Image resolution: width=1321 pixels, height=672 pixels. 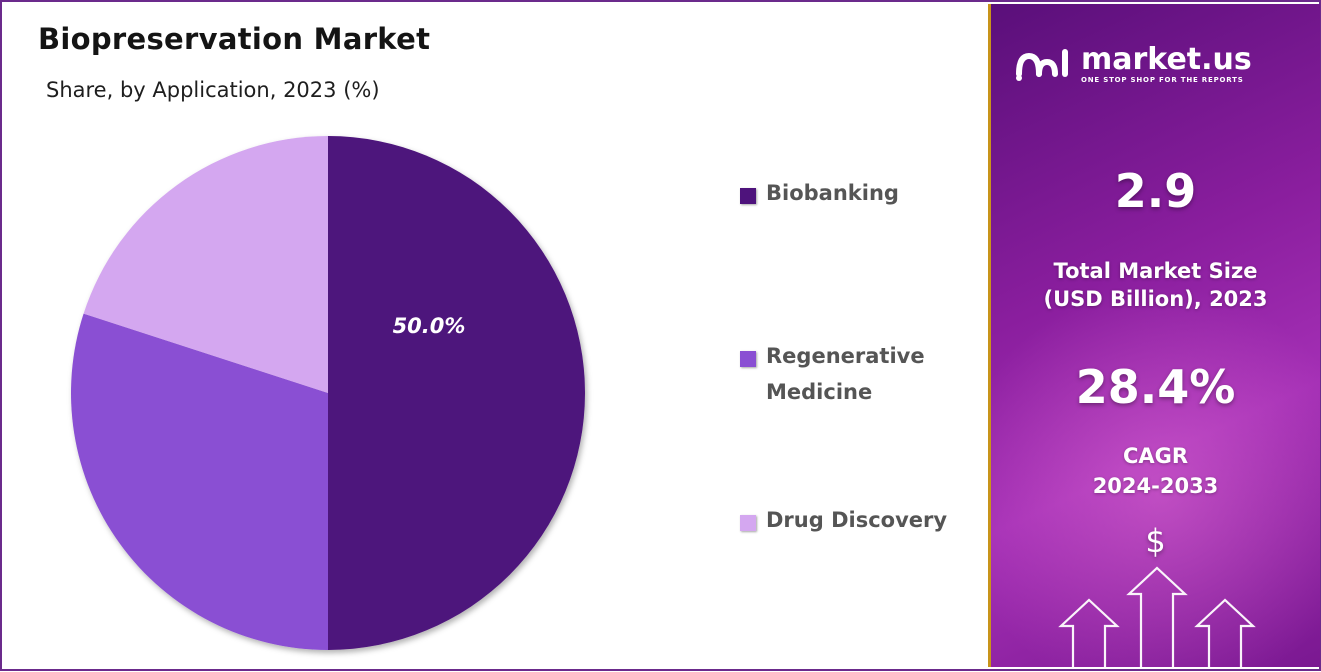 What do you see at coordinates (1157, 616) in the screenshot?
I see `growth-arrows-icon` at bounding box center [1157, 616].